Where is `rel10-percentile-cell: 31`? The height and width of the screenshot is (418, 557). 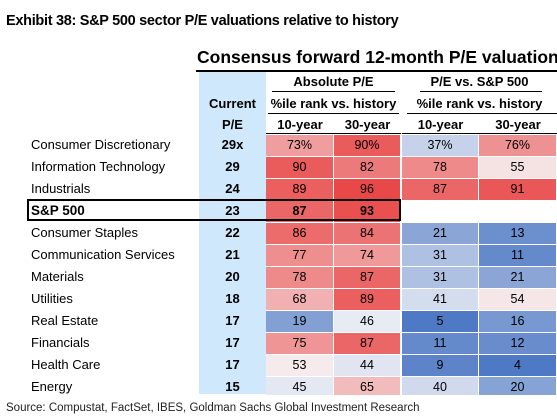
rel10-percentile-cell: 31 is located at coordinates (440, 277).